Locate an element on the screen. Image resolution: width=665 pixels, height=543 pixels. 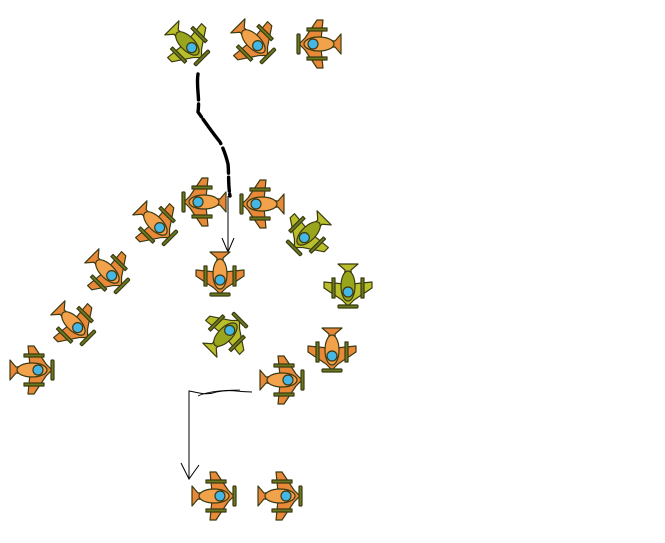
thin-drawn-path-loop is located at coordinates (219, 393).